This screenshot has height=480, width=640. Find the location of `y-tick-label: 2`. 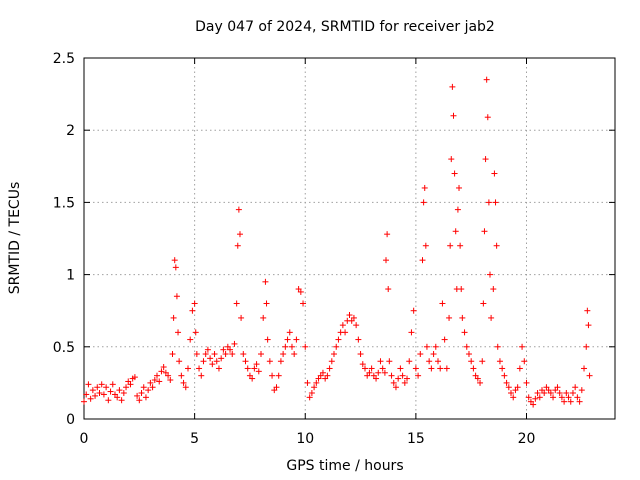

y-tick-label: 2 is located at coordinates (70, 131).